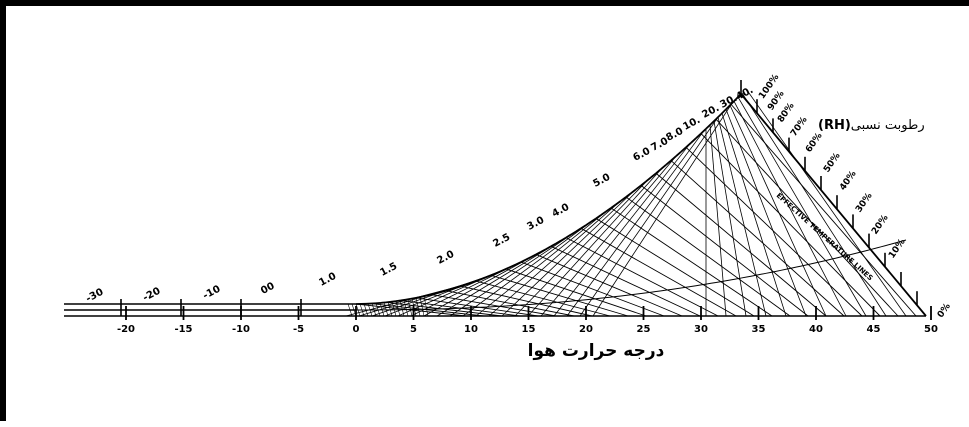 Image resolution: width=969 pixels, height=427 pixels. What do you see at coordinates (701, 329) in the screenshot?
I see `temperature-tick-label: 30` at bounding box center [701, 329].